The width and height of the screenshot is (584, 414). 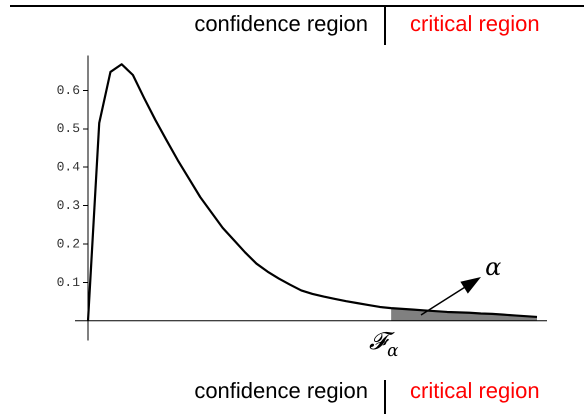 I want to click on y-tick-label: 0.6, so click(x=68, y=90).